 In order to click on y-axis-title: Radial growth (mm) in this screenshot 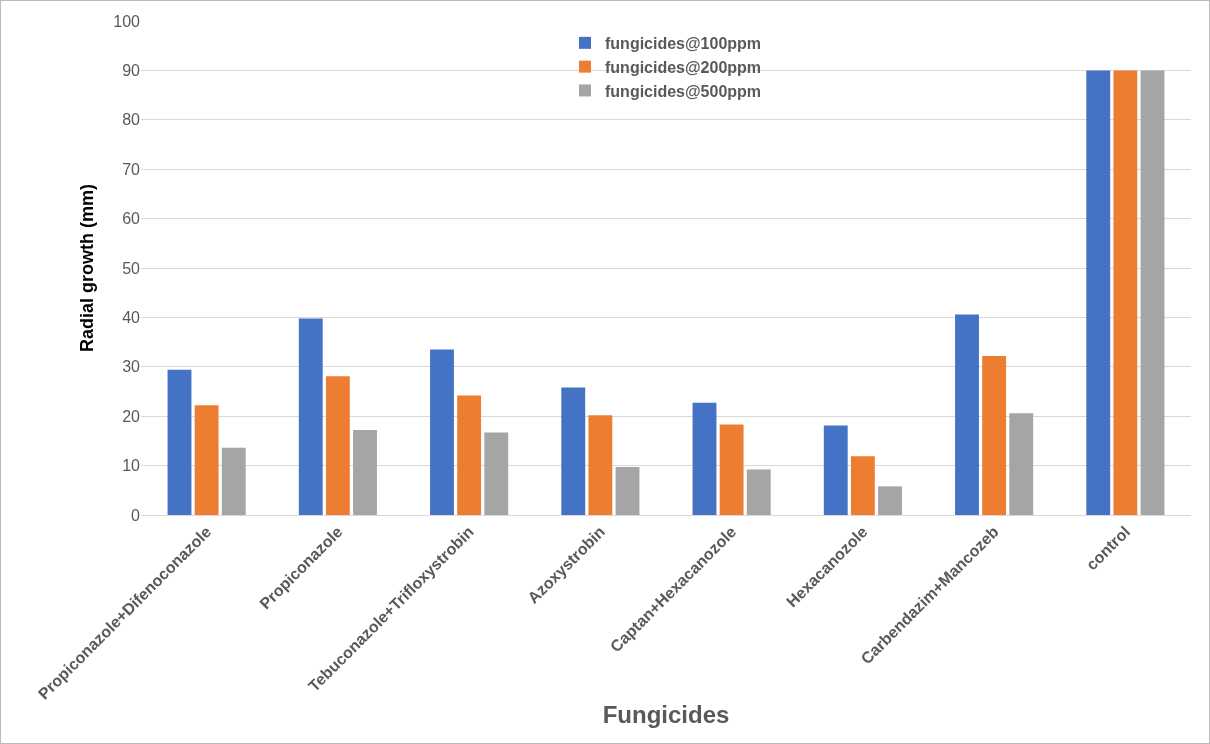, I will do `click(87, 268)`.